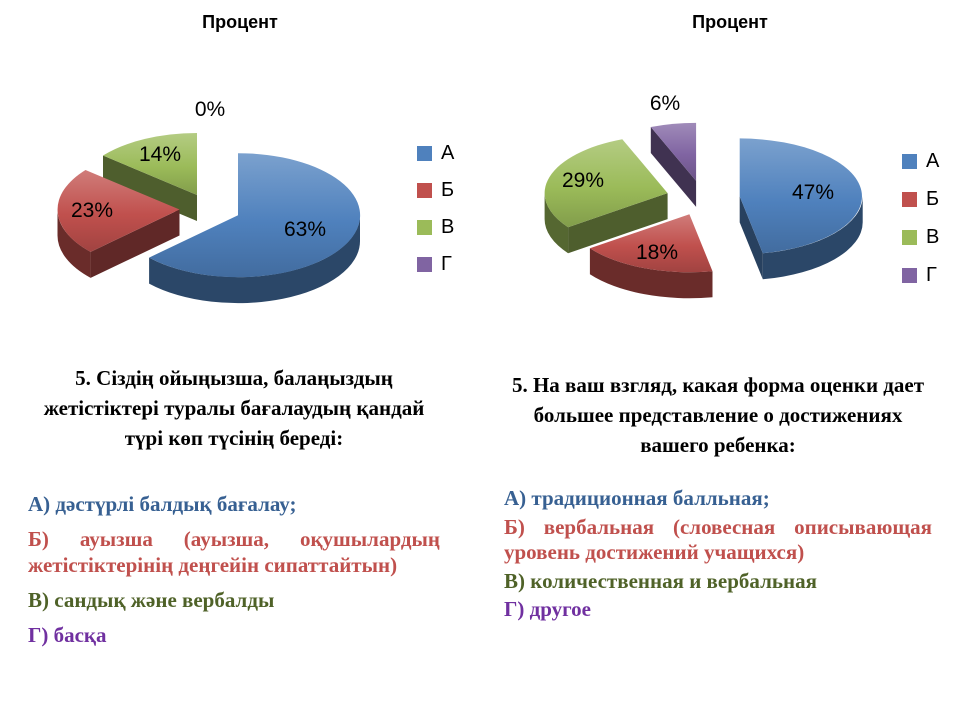  I want to click on chart-title-right: Процент, so click(730, 22).